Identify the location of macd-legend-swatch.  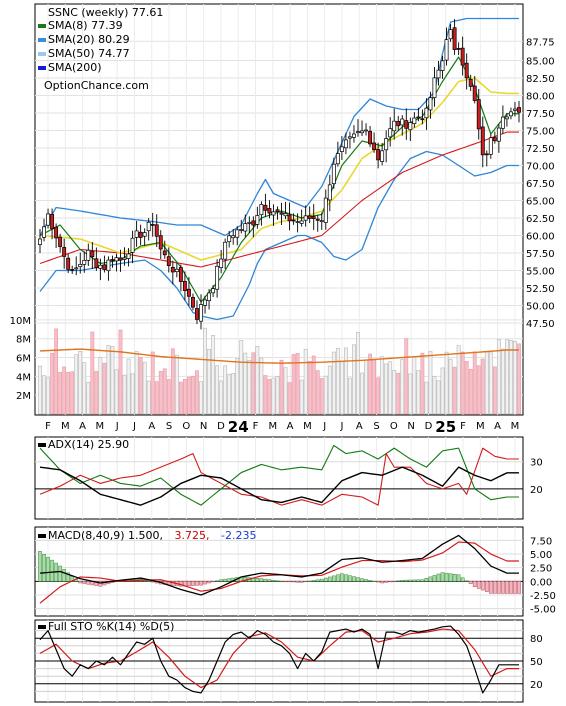
(42, 536).